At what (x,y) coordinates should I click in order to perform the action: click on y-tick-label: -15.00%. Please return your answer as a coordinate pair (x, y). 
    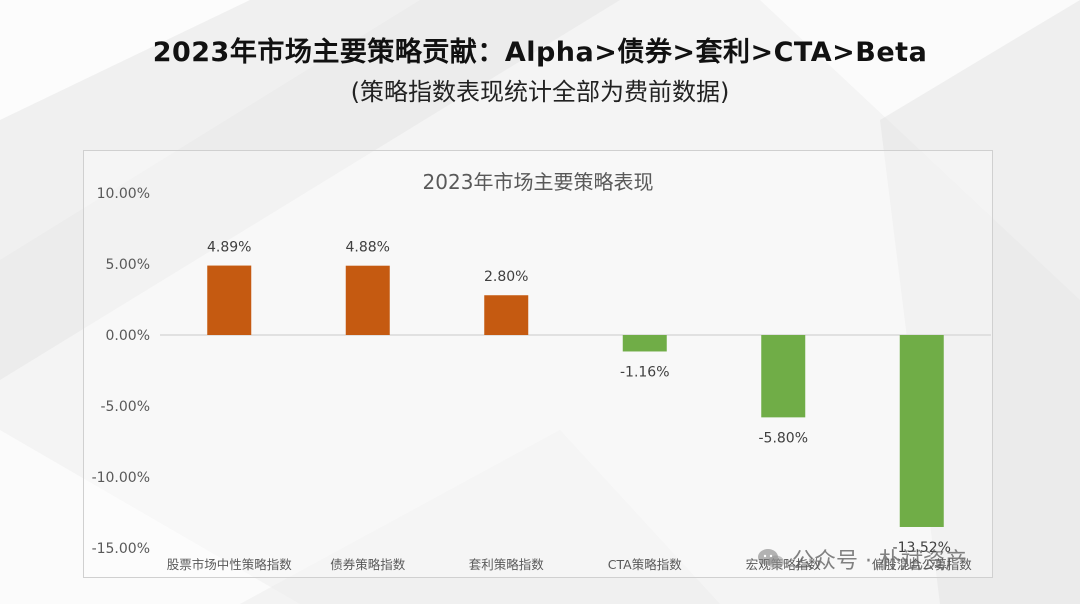
    Looking at the image, I should click on (121, 549).